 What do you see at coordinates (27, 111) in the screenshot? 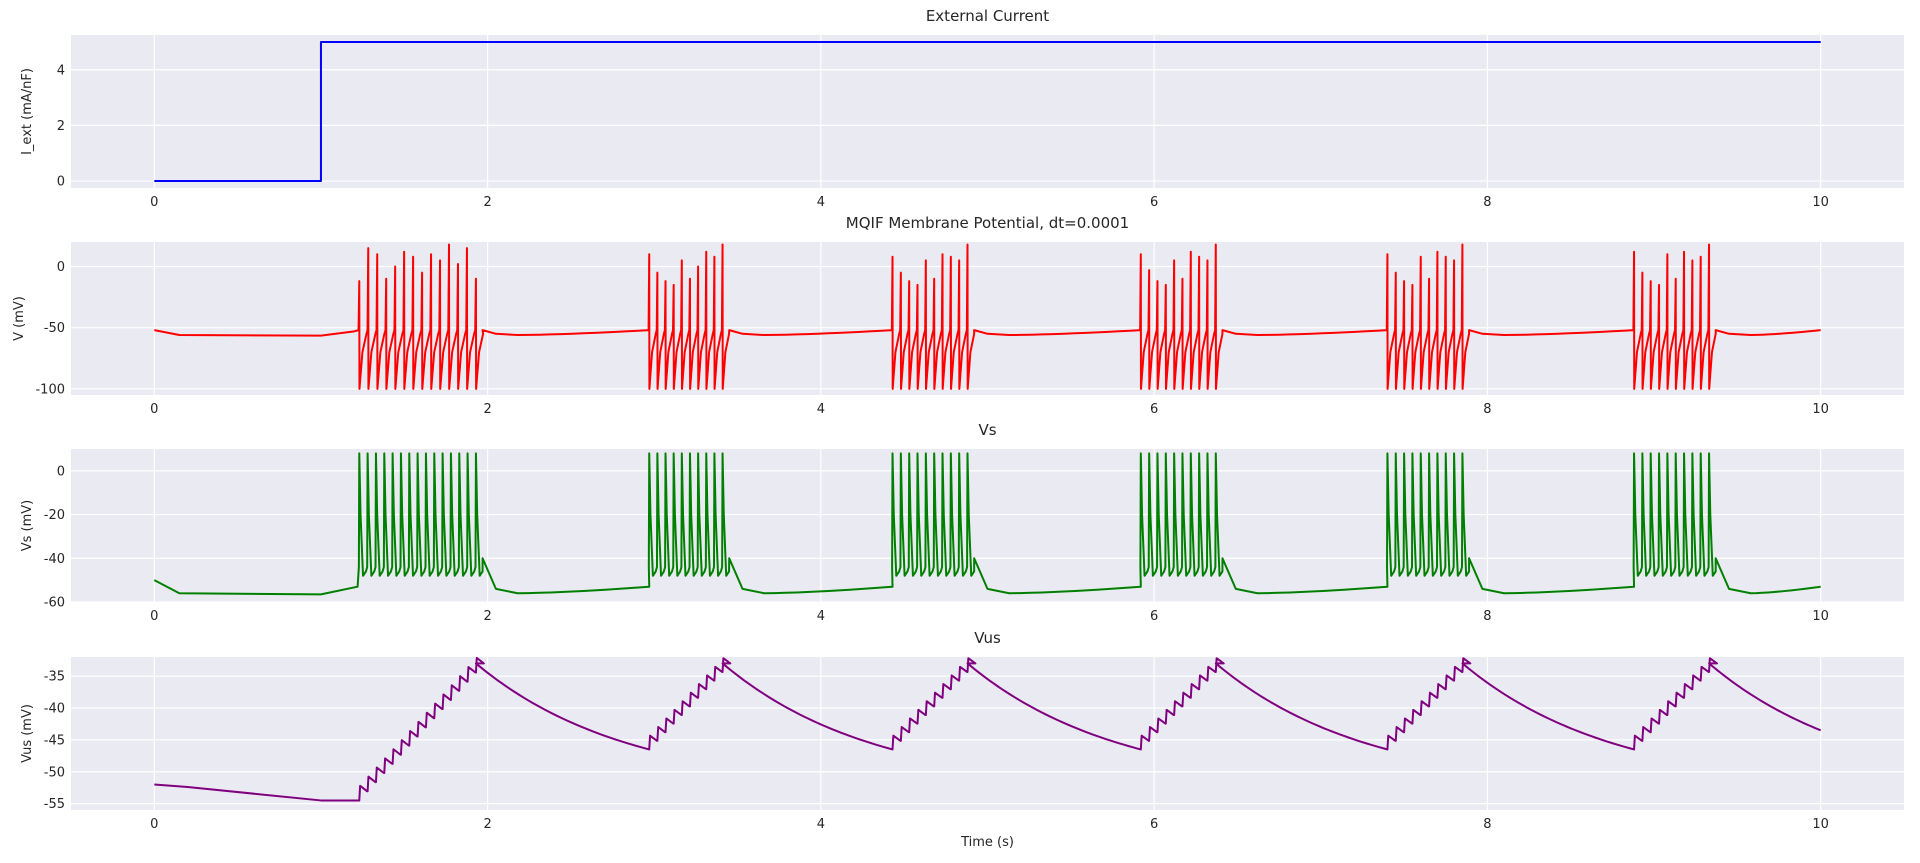
I see `y-axis-label: I_ext (mA/nF)` at bounding box center [27, 111].